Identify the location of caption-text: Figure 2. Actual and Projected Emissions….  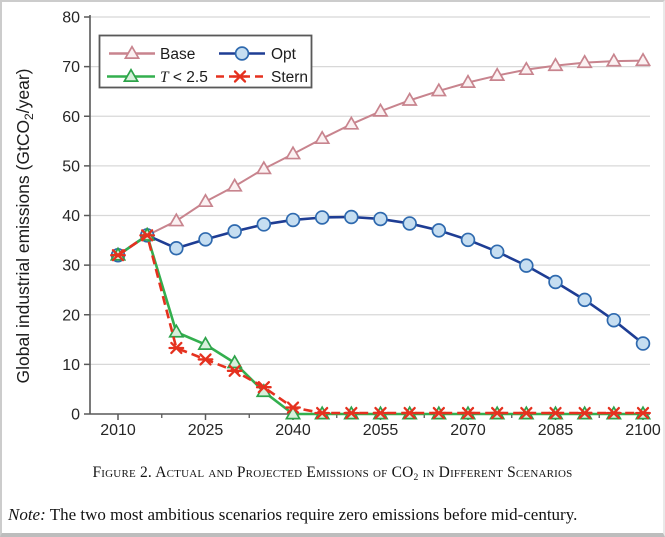
(253, 472).